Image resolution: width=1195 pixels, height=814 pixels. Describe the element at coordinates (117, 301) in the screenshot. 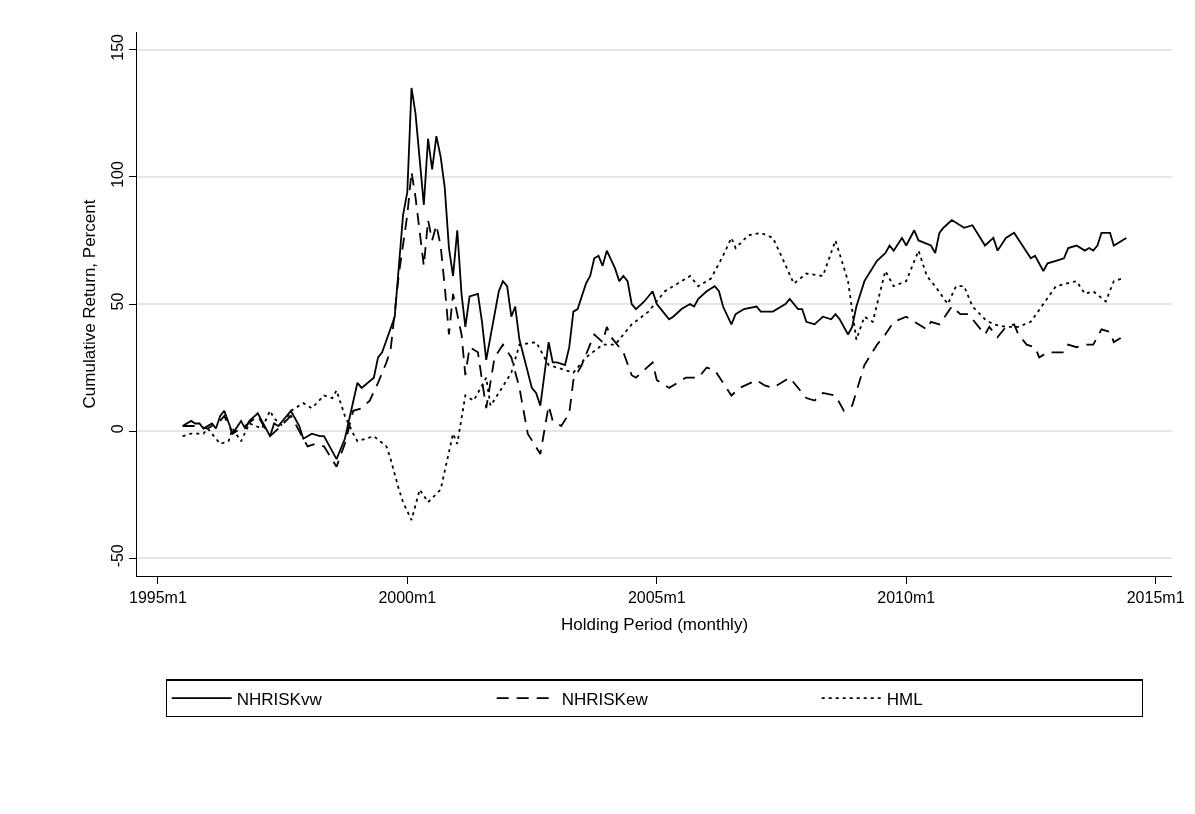

I see `y-tick-label: 50` at that location.